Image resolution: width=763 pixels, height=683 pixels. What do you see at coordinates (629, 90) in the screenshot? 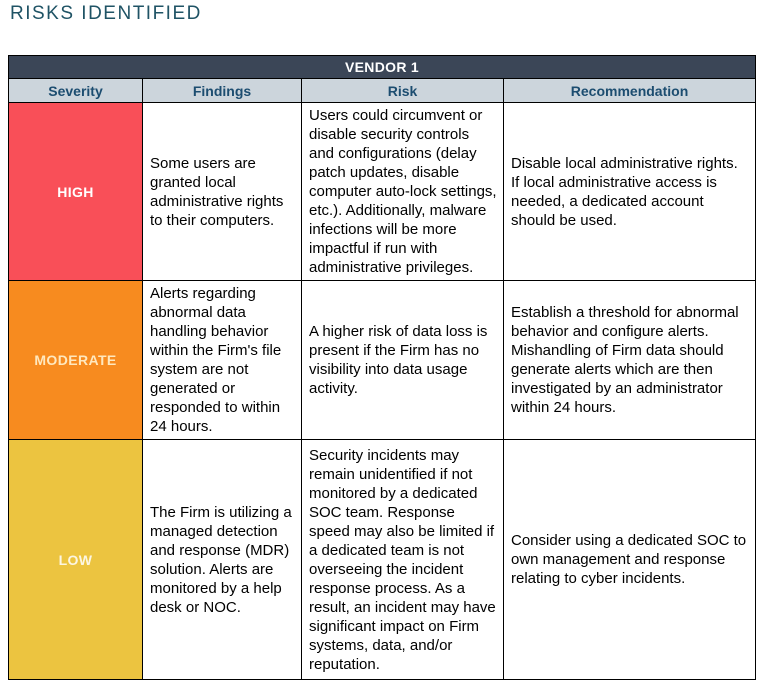
I see `column-header-recommendation: Recommendation` at bounding box center [629, 90].